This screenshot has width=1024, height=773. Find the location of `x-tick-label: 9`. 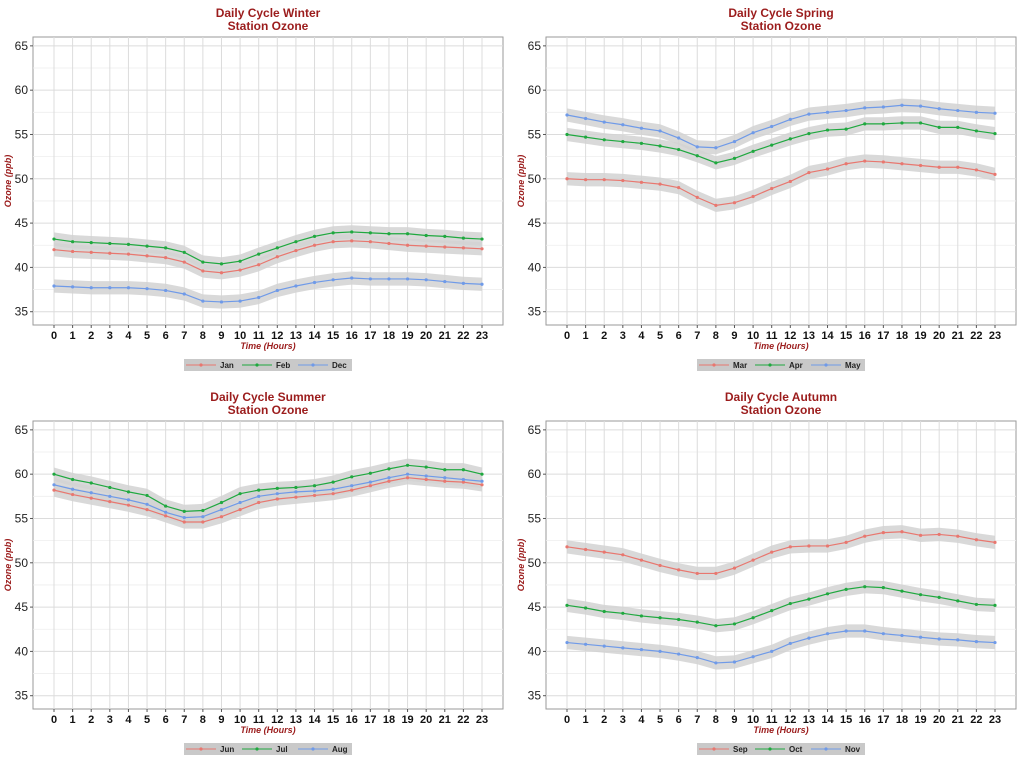

x-tick-label: 9 is located at coordinates (221, 720).